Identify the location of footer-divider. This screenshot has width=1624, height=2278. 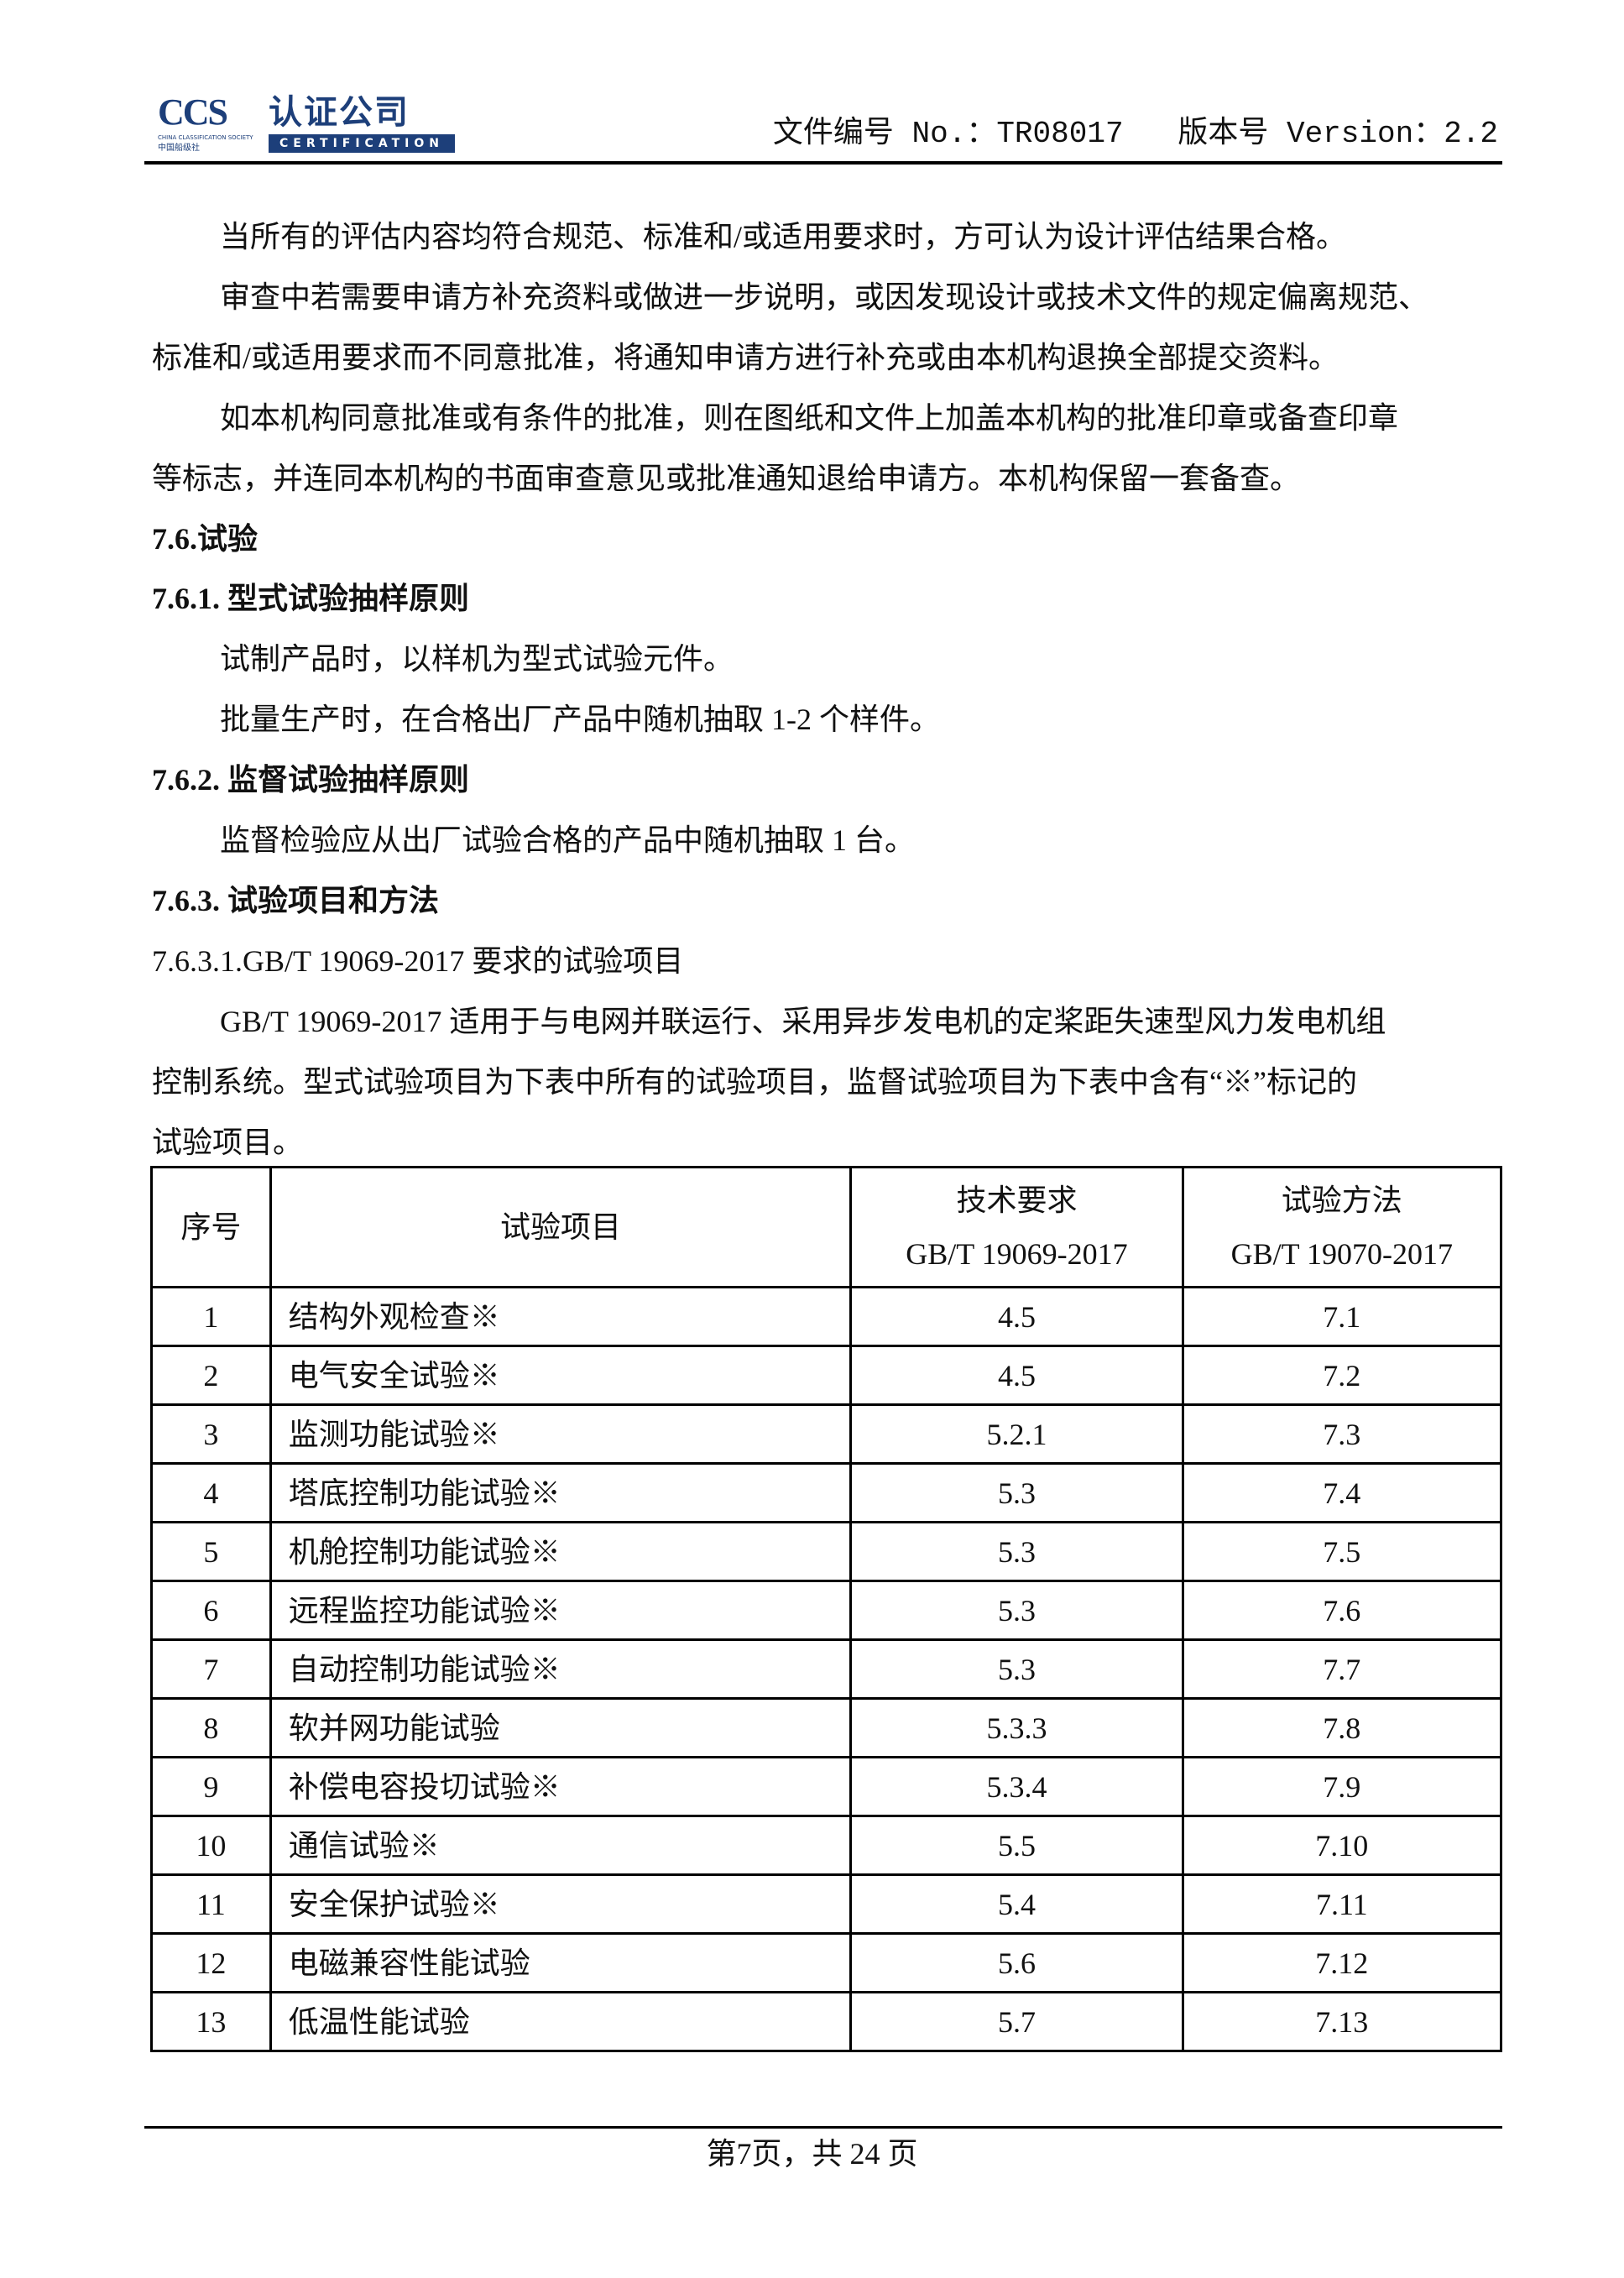
(823, 2127).